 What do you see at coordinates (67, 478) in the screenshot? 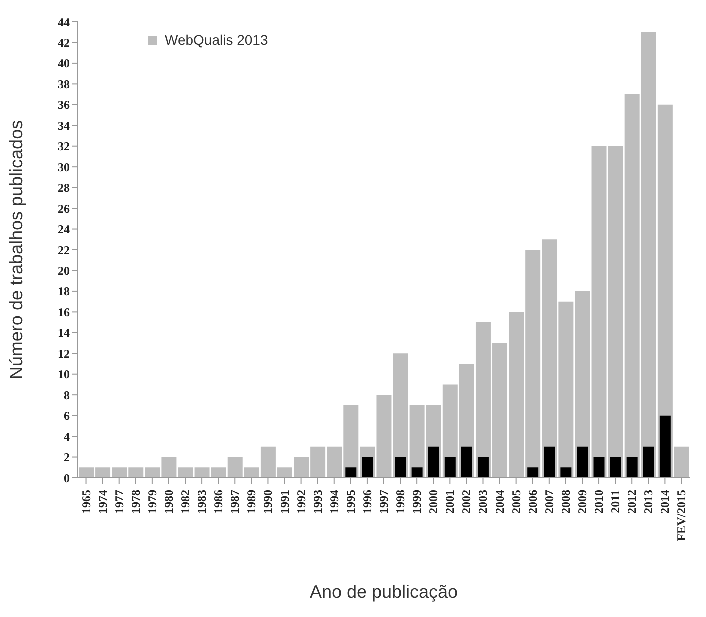
I see `y-tick-label: 0` at bounding box center [67, 478].